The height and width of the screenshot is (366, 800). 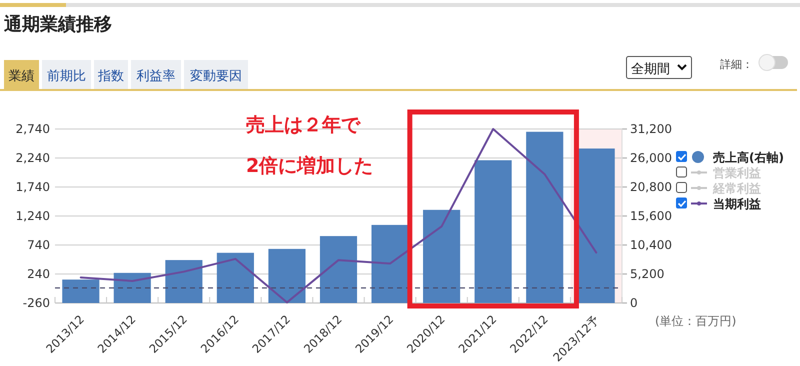 What do you see at coordinates (748, 157) in the screenshot?
I see `legend-label: 売上高(右軸)` at bounding box center [748, 157].